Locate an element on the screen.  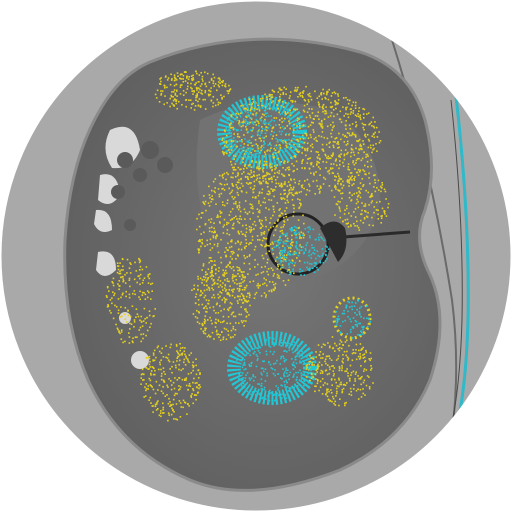
vessel-ring is located at coordinates (298, 244).